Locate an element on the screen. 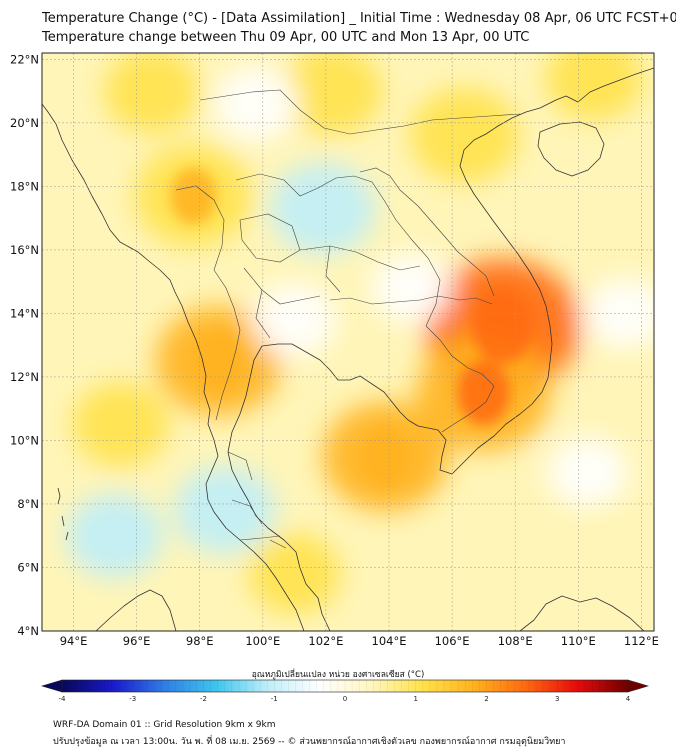 This screenshot has height=756, width=676. lon-label: 96°E is located at coordinates (137, 641).